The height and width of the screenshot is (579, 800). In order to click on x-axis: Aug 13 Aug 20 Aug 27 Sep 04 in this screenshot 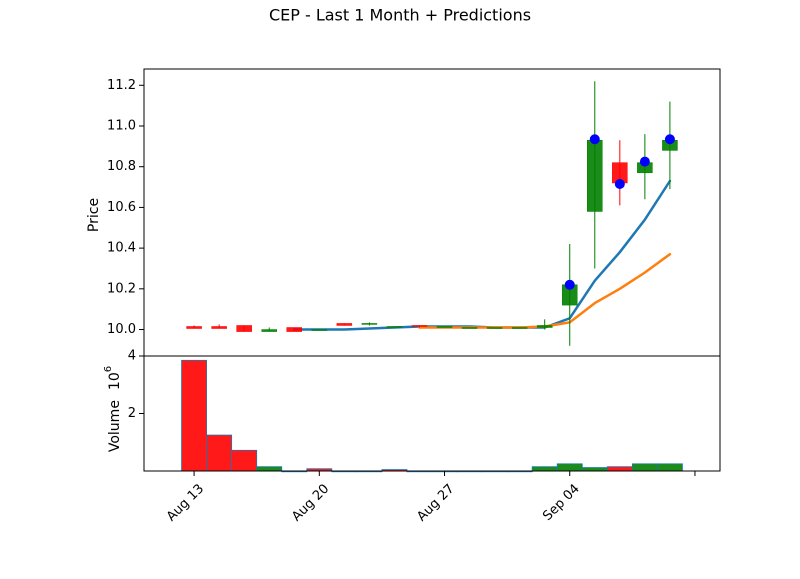, I will do `click(430, 498)`.